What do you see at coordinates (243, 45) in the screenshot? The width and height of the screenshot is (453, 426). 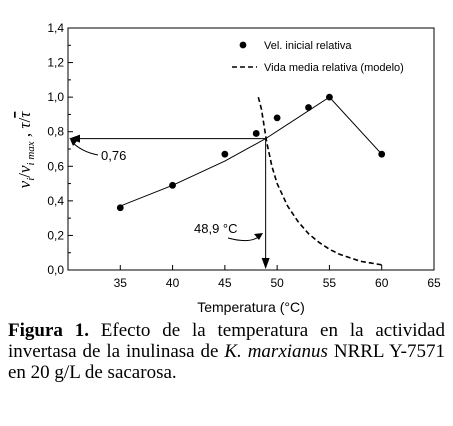 I see `legend-marker-points` at bounding box center [243, 45].